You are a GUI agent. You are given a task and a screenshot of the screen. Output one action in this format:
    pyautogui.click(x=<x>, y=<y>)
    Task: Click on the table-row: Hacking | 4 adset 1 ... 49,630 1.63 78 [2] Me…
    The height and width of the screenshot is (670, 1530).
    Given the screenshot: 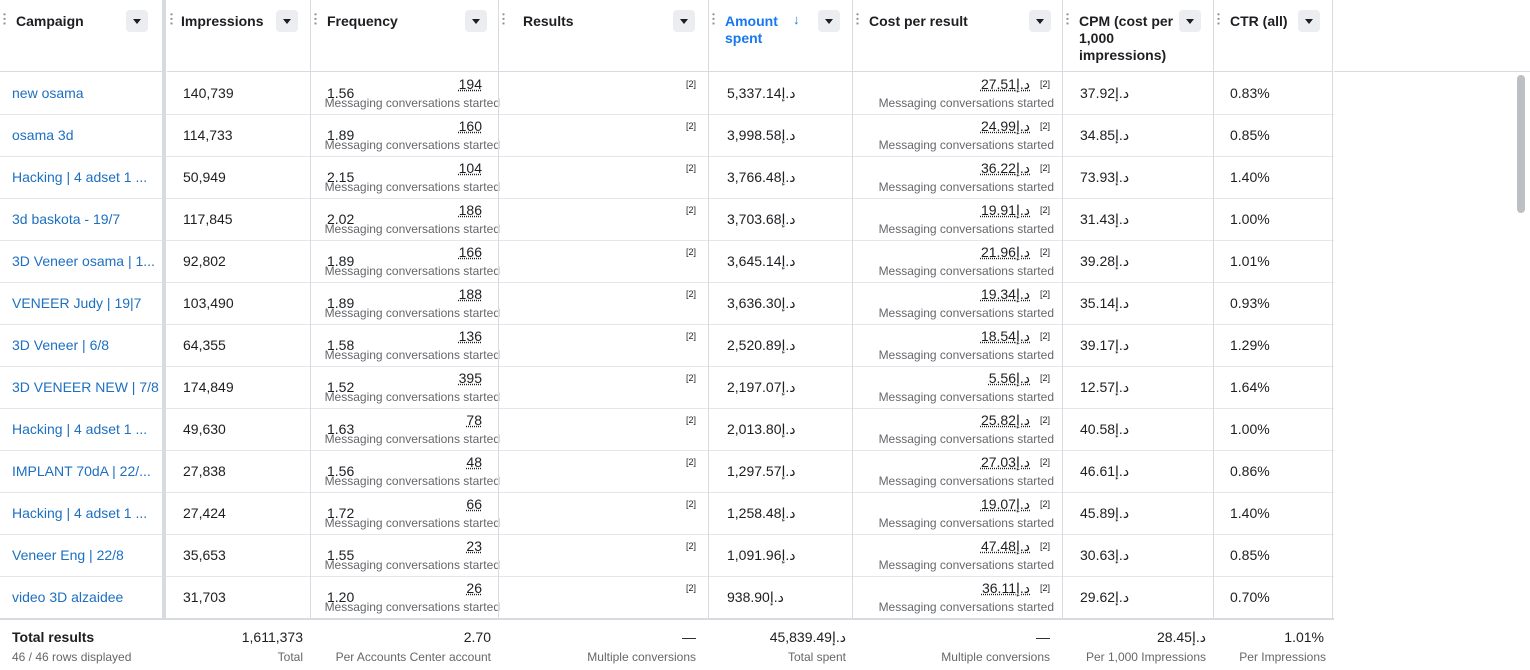 What is the action you would take?
    pyautogui.click(x=667, y=429)
    